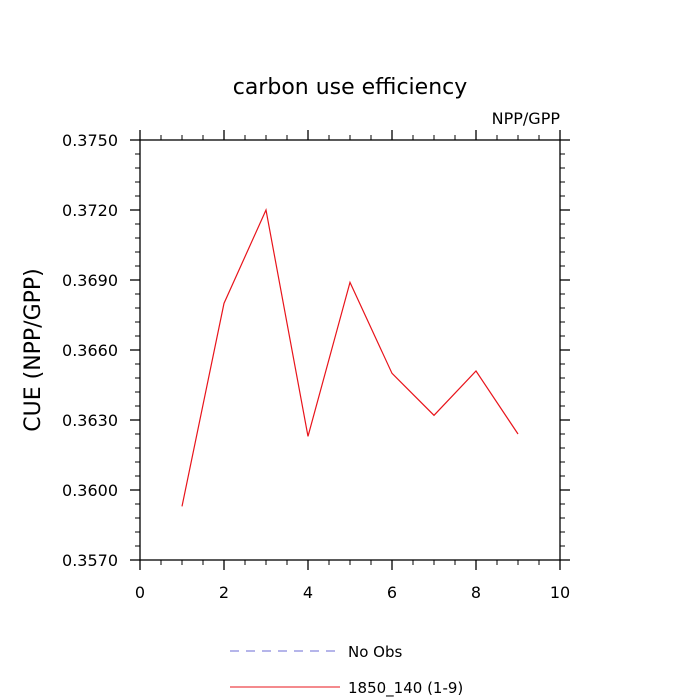 The height and width of the screenshot is (700, 700). What do you see at coordinates (405, 688) in the screenshot?
I see `legend-label: 1850_140 (1-9)` at bounding box center [405, 688].